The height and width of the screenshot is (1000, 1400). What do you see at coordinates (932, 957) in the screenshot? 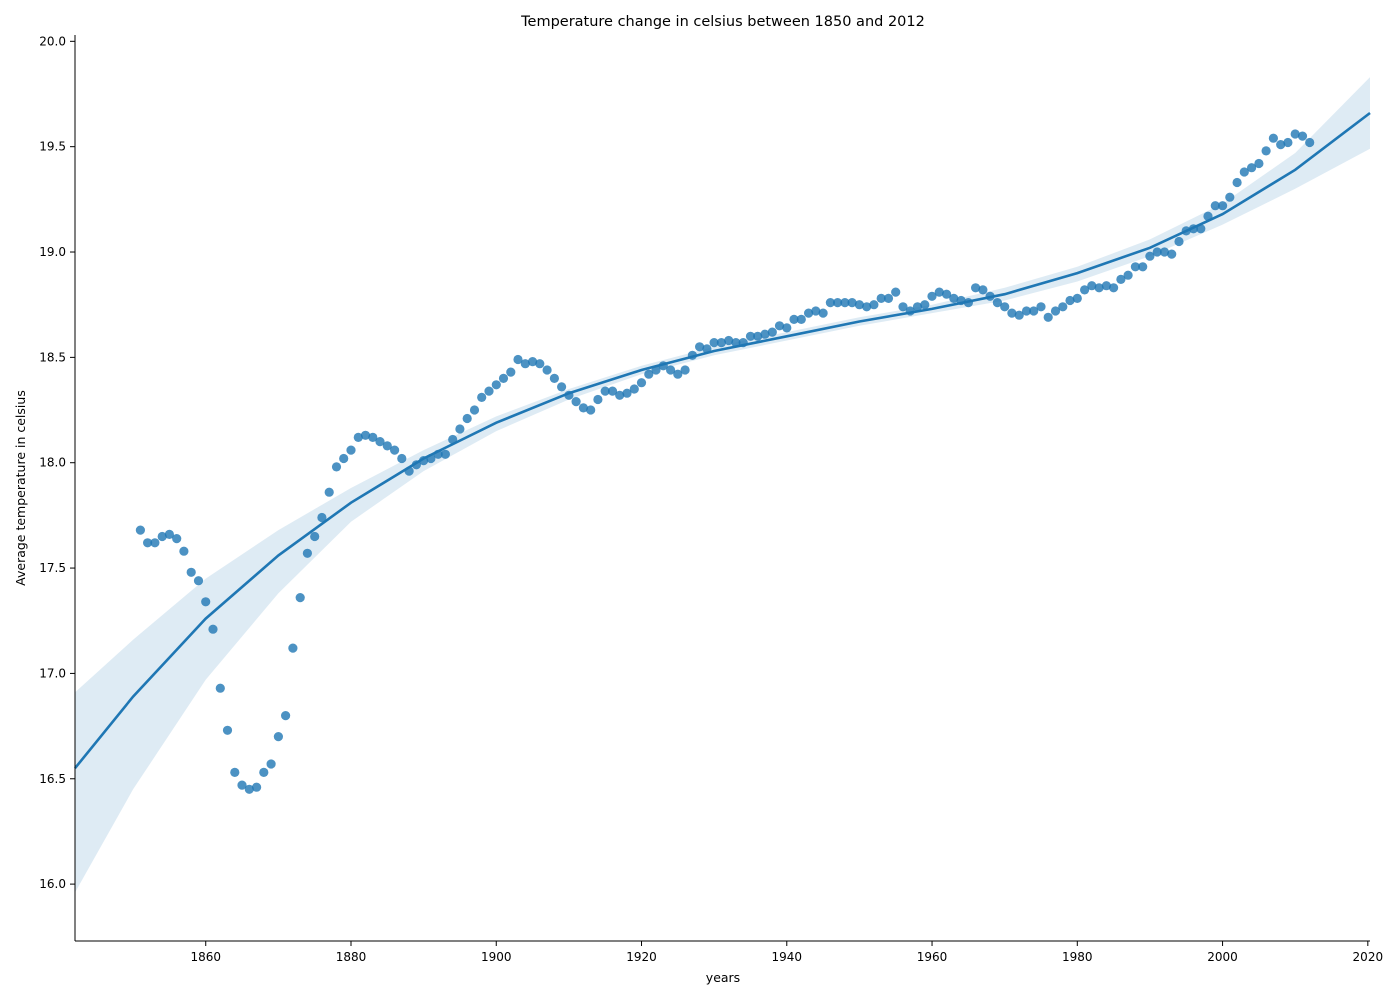
I see `x-tick-label: 1960` at bounding box center [932, 957].